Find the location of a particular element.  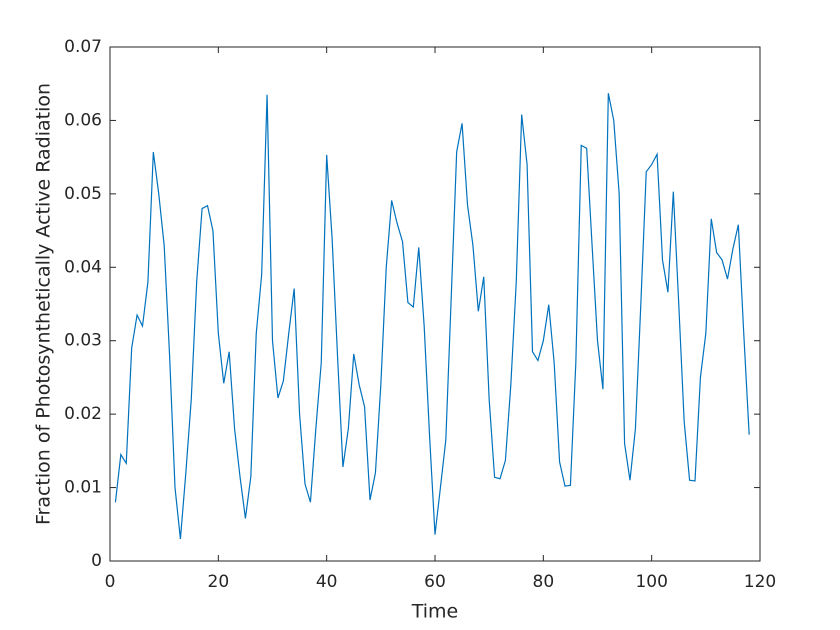

y-tick-label: 0.06 is located at coordinates (83, 120).